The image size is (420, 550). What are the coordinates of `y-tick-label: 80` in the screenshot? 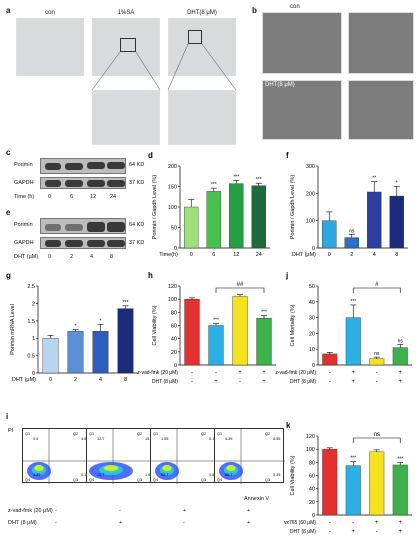 It's located at (174, 313).